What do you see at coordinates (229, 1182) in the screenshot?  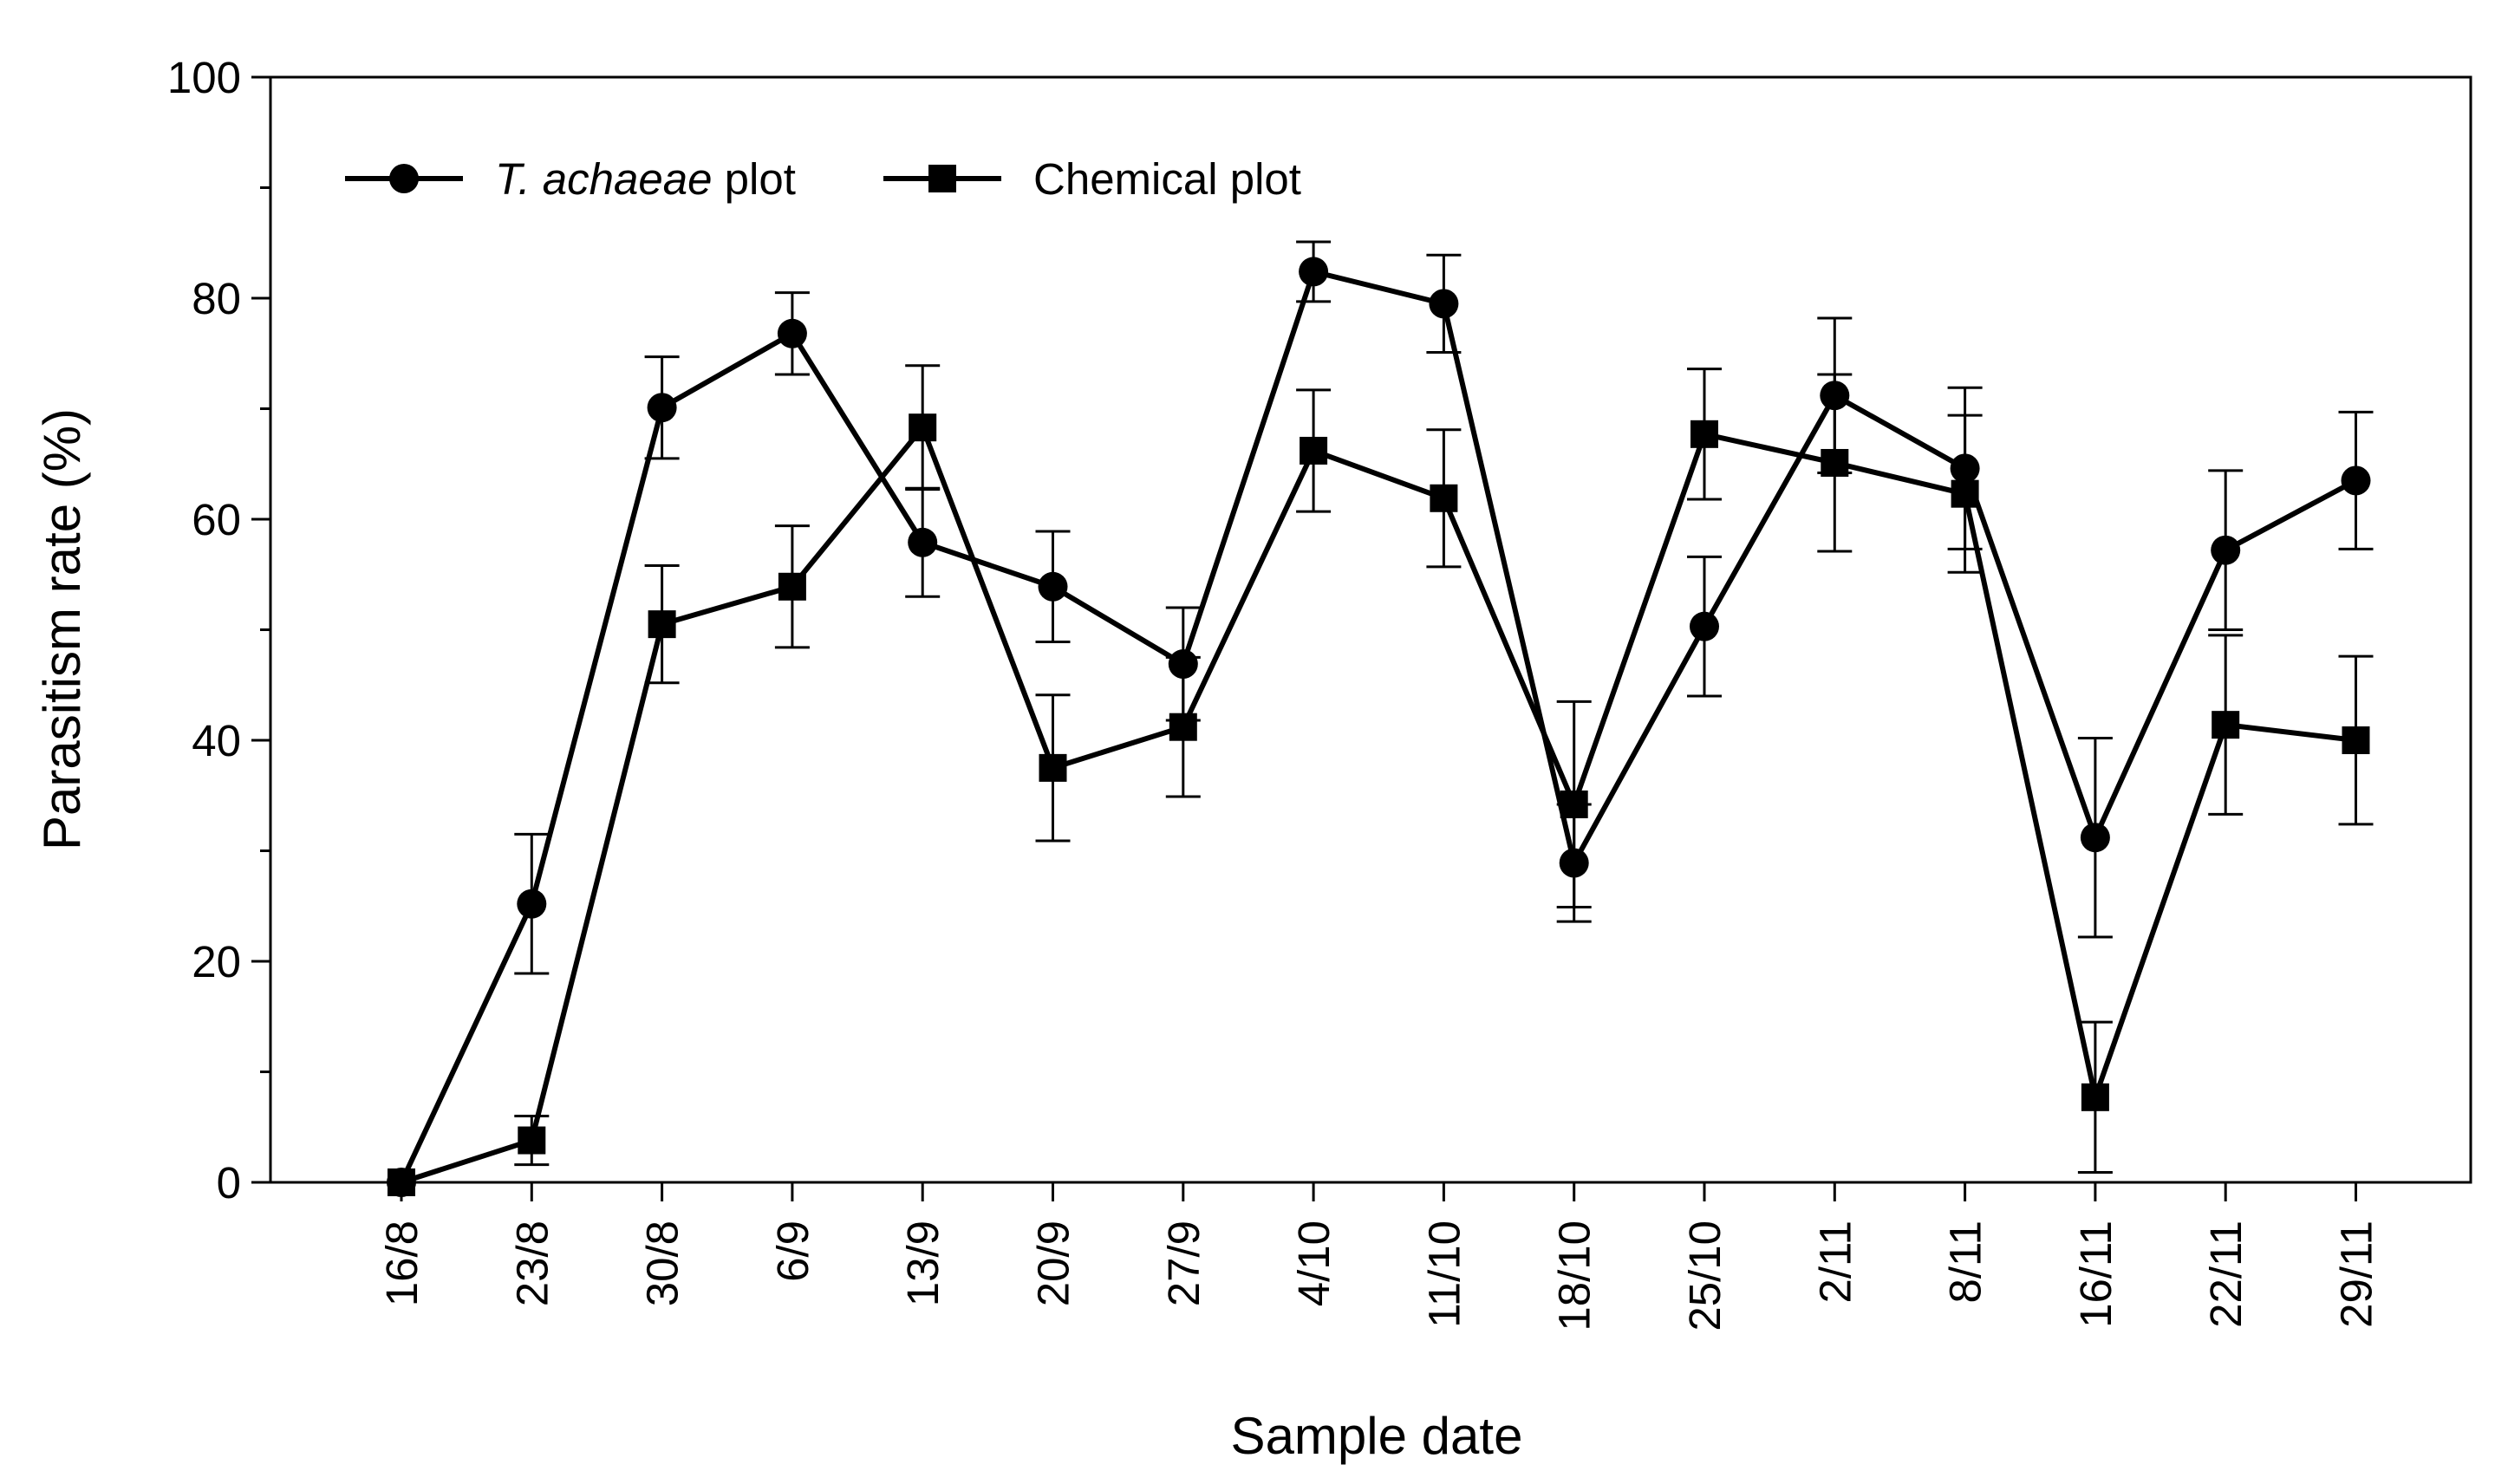 I see `y-tick-label: 0` at bounding box center [229, 1182].